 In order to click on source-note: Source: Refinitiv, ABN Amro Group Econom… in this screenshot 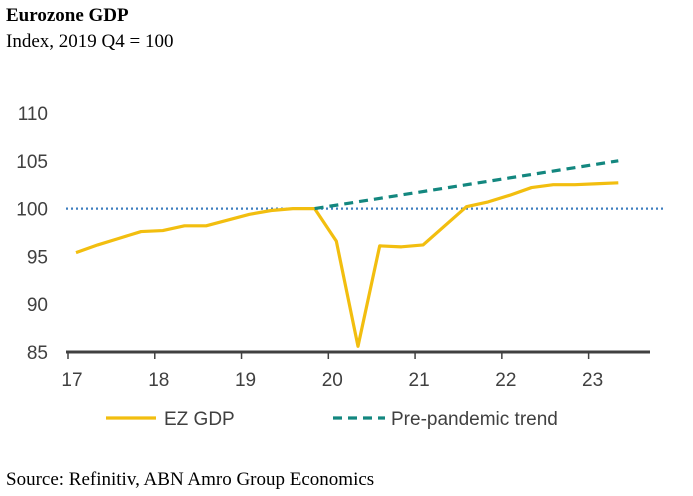, I will do `click(190, 479)`.